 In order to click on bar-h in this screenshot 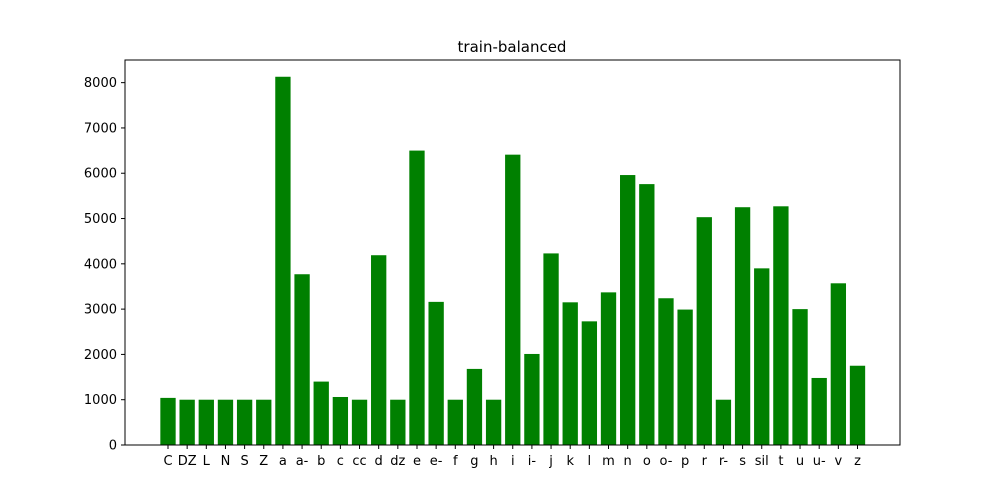, I will do `click(493, 422)`.